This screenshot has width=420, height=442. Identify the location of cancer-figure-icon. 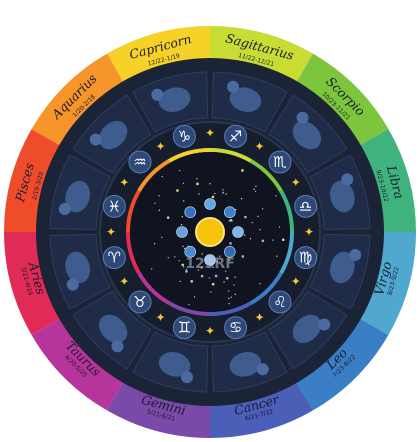
(245, 364).